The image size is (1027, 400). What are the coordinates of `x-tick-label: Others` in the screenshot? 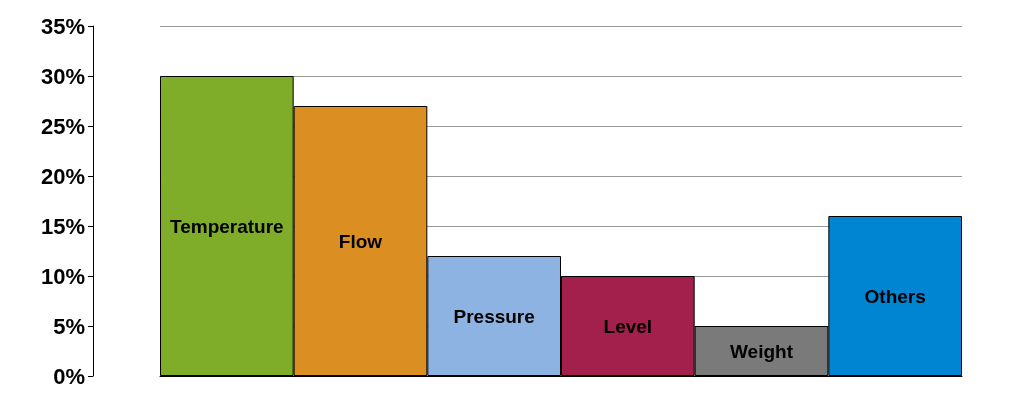 It's located at (895, 296).